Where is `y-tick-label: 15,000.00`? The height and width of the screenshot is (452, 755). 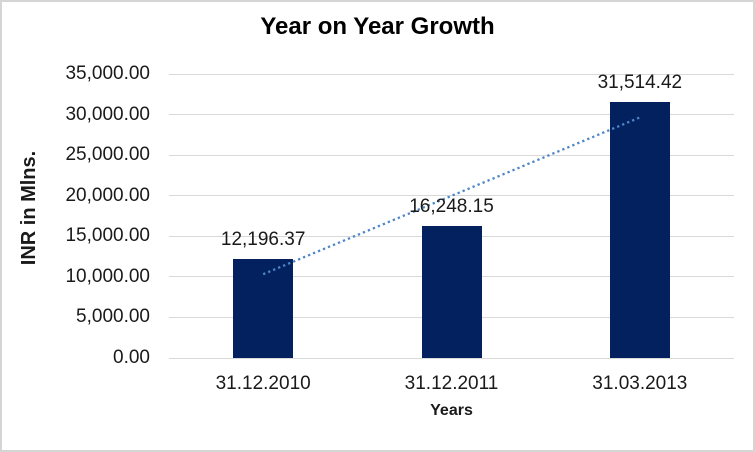
y-tick-label: 15,000.00 is located at coordinates (107, 236).